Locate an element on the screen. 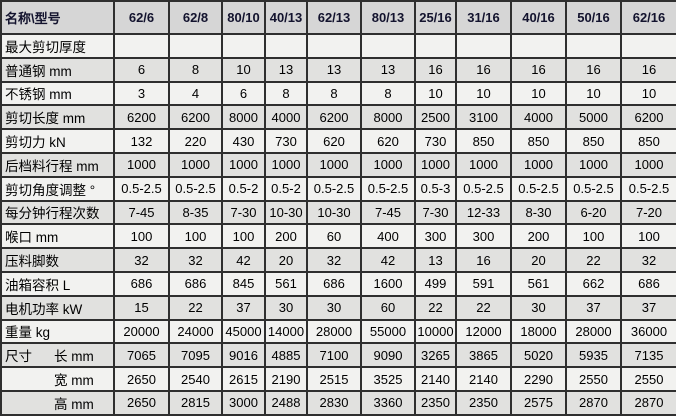 This screenshot has width=676, height=418. row-label: 每分钟行程次数 is located at coordinates (57, 212).